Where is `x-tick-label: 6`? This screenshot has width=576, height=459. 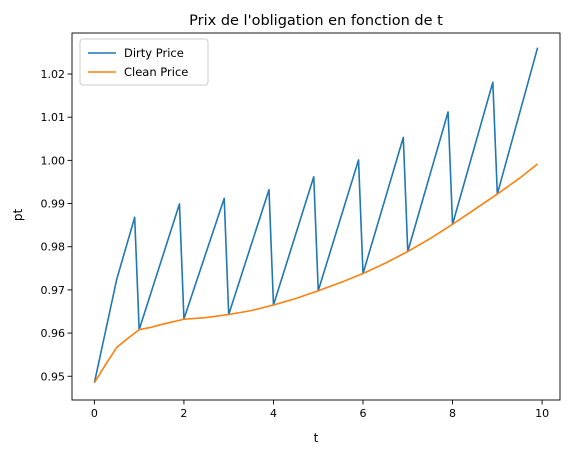
x-tick-label: 6 is located at coordinates (363, 413).